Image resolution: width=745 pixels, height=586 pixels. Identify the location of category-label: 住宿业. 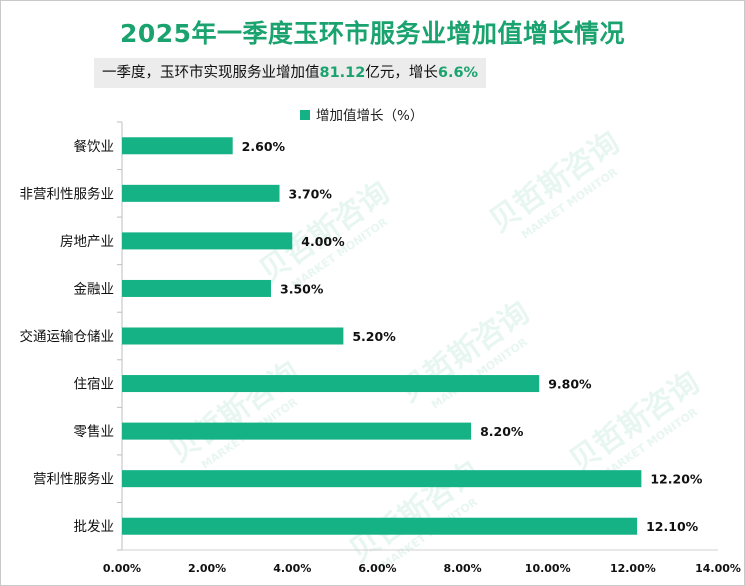
(94, 384).